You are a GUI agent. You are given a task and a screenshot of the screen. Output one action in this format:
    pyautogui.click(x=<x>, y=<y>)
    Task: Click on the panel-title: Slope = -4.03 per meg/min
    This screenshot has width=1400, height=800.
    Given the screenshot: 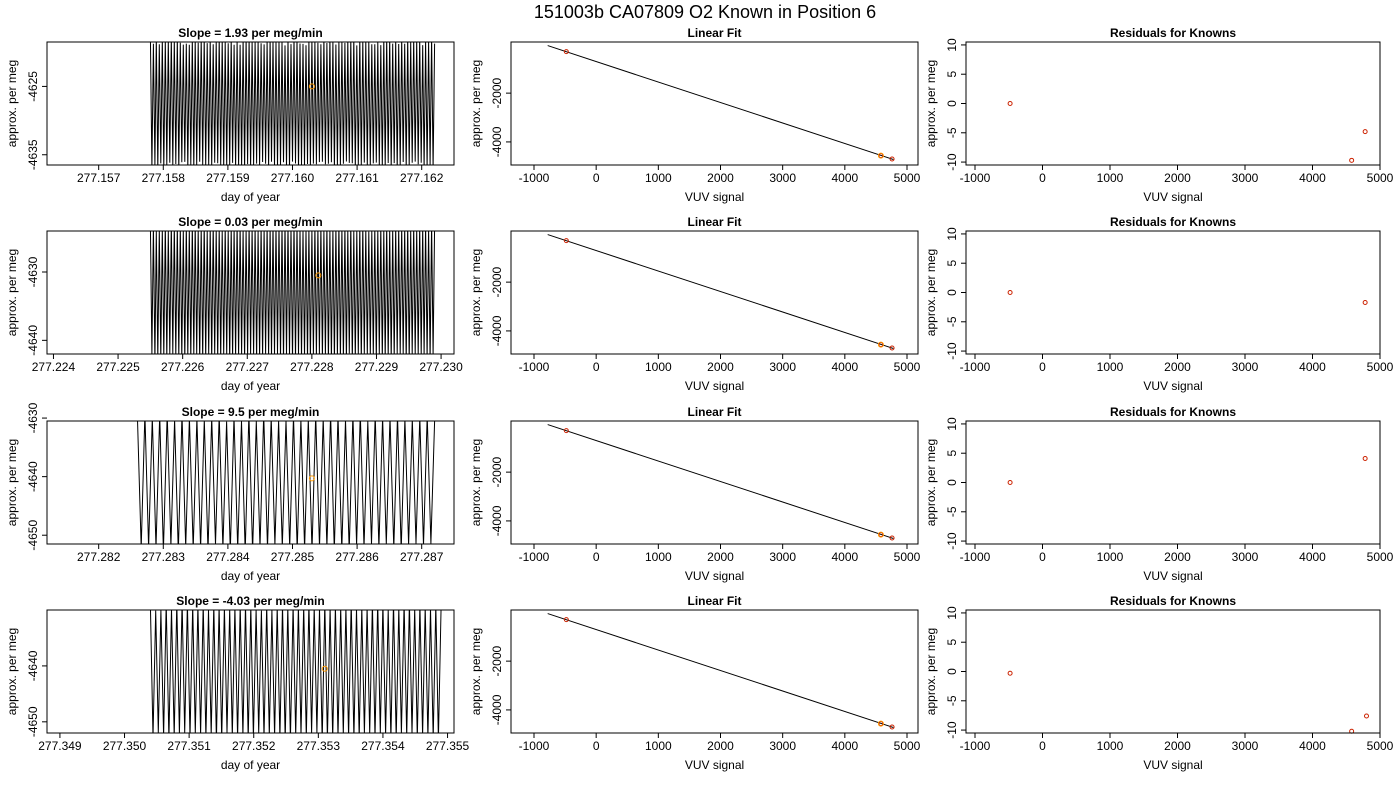 What is the action you would take?
    pyautogui.click(x=250, y=601)
    